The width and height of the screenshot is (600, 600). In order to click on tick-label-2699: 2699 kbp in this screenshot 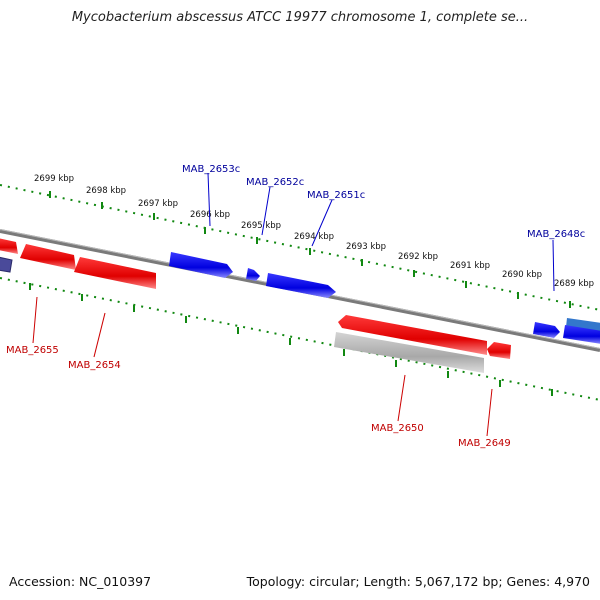, I will do `click(54, 179)`.